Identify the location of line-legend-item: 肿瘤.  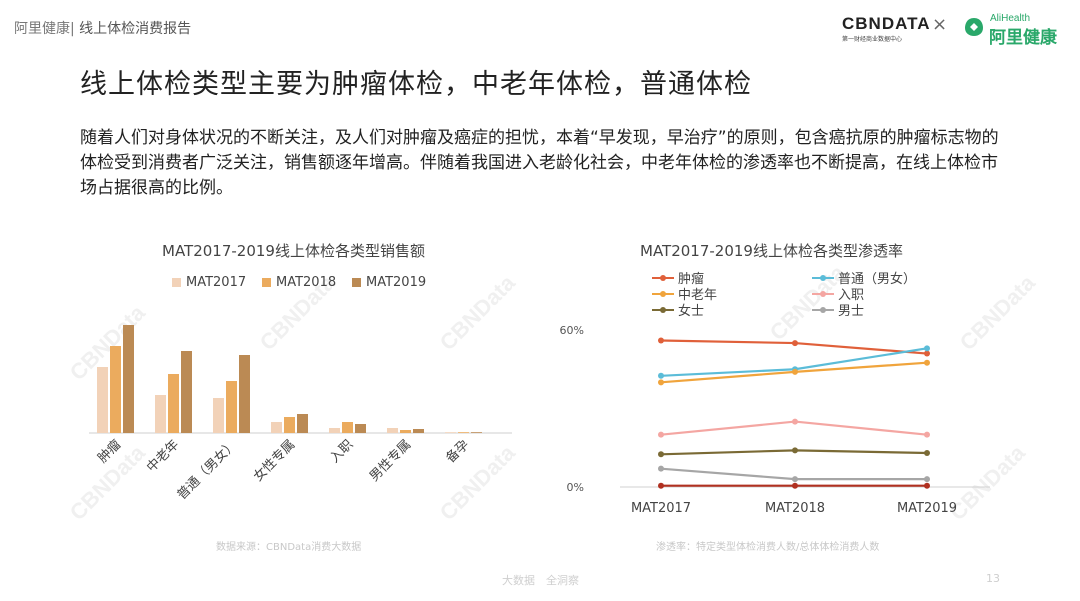
(678, 277).